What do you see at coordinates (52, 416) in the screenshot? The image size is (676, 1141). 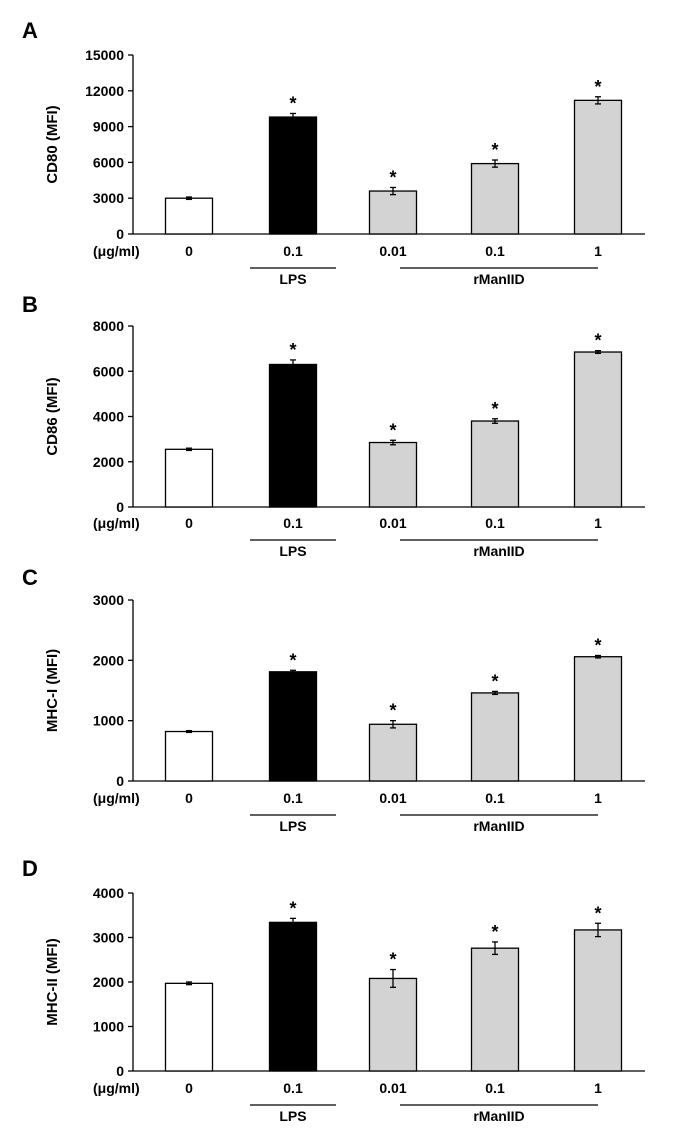 I see `y-axis-label: CD86 (MFI)` at bounding box center [52, 416].